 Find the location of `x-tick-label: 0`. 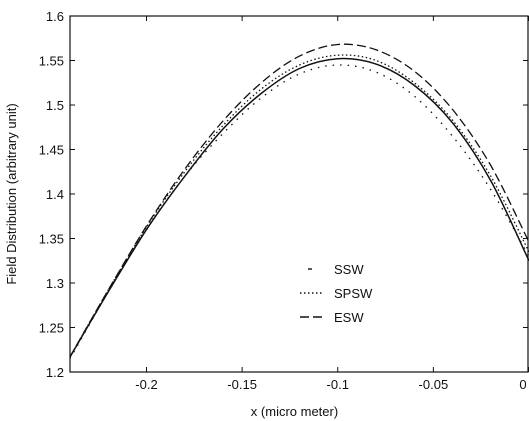

x-tick-label: 0 is located at coordinates (522, 384).